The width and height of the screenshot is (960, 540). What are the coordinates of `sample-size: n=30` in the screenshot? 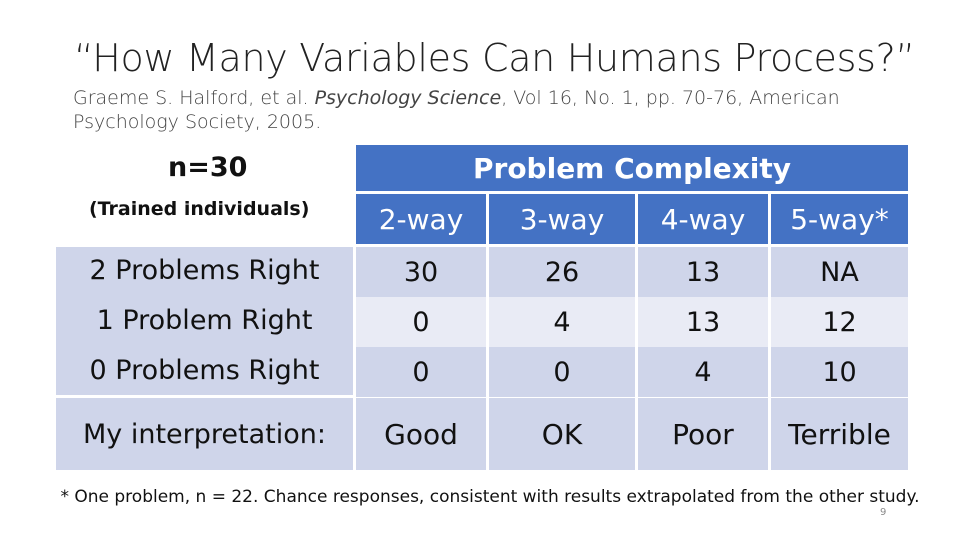 It's located at (208, 167).